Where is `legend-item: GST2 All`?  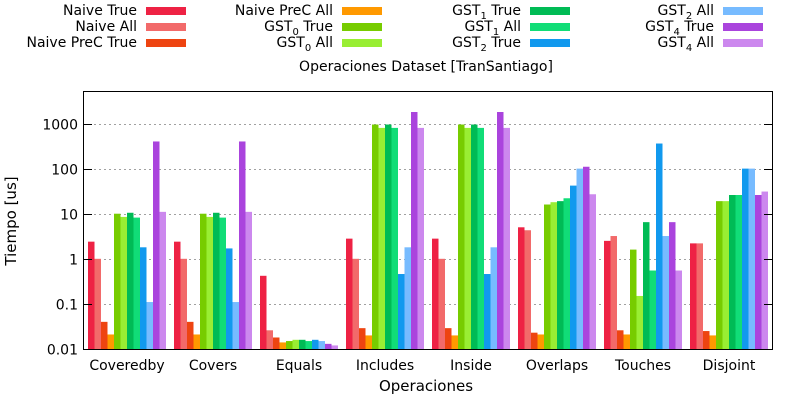 legend-item: GST2 All is located at coordinates (710, 12).